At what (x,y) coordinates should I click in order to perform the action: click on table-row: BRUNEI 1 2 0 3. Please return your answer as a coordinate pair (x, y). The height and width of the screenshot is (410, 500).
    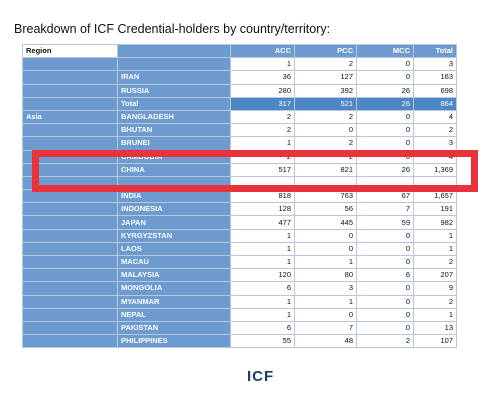
    Looking at the image, I should click on (239, 143).